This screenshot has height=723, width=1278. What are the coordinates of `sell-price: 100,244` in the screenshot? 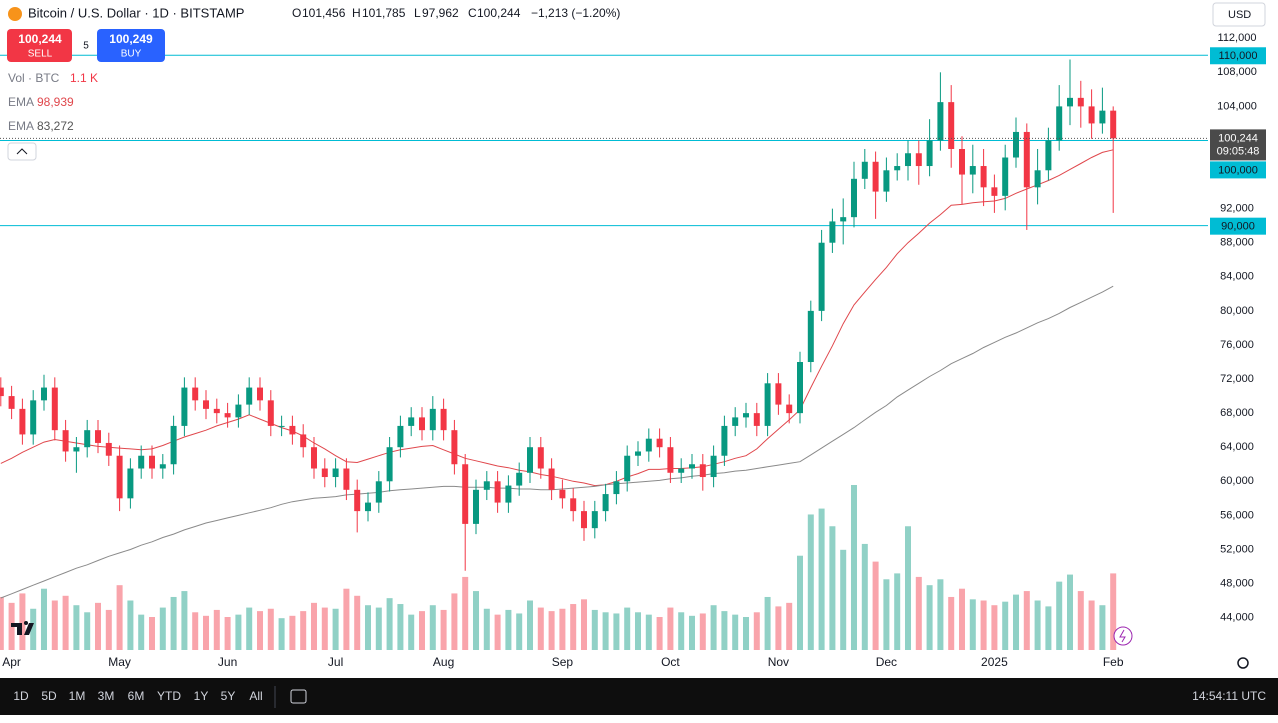 It's located at (40, 39).